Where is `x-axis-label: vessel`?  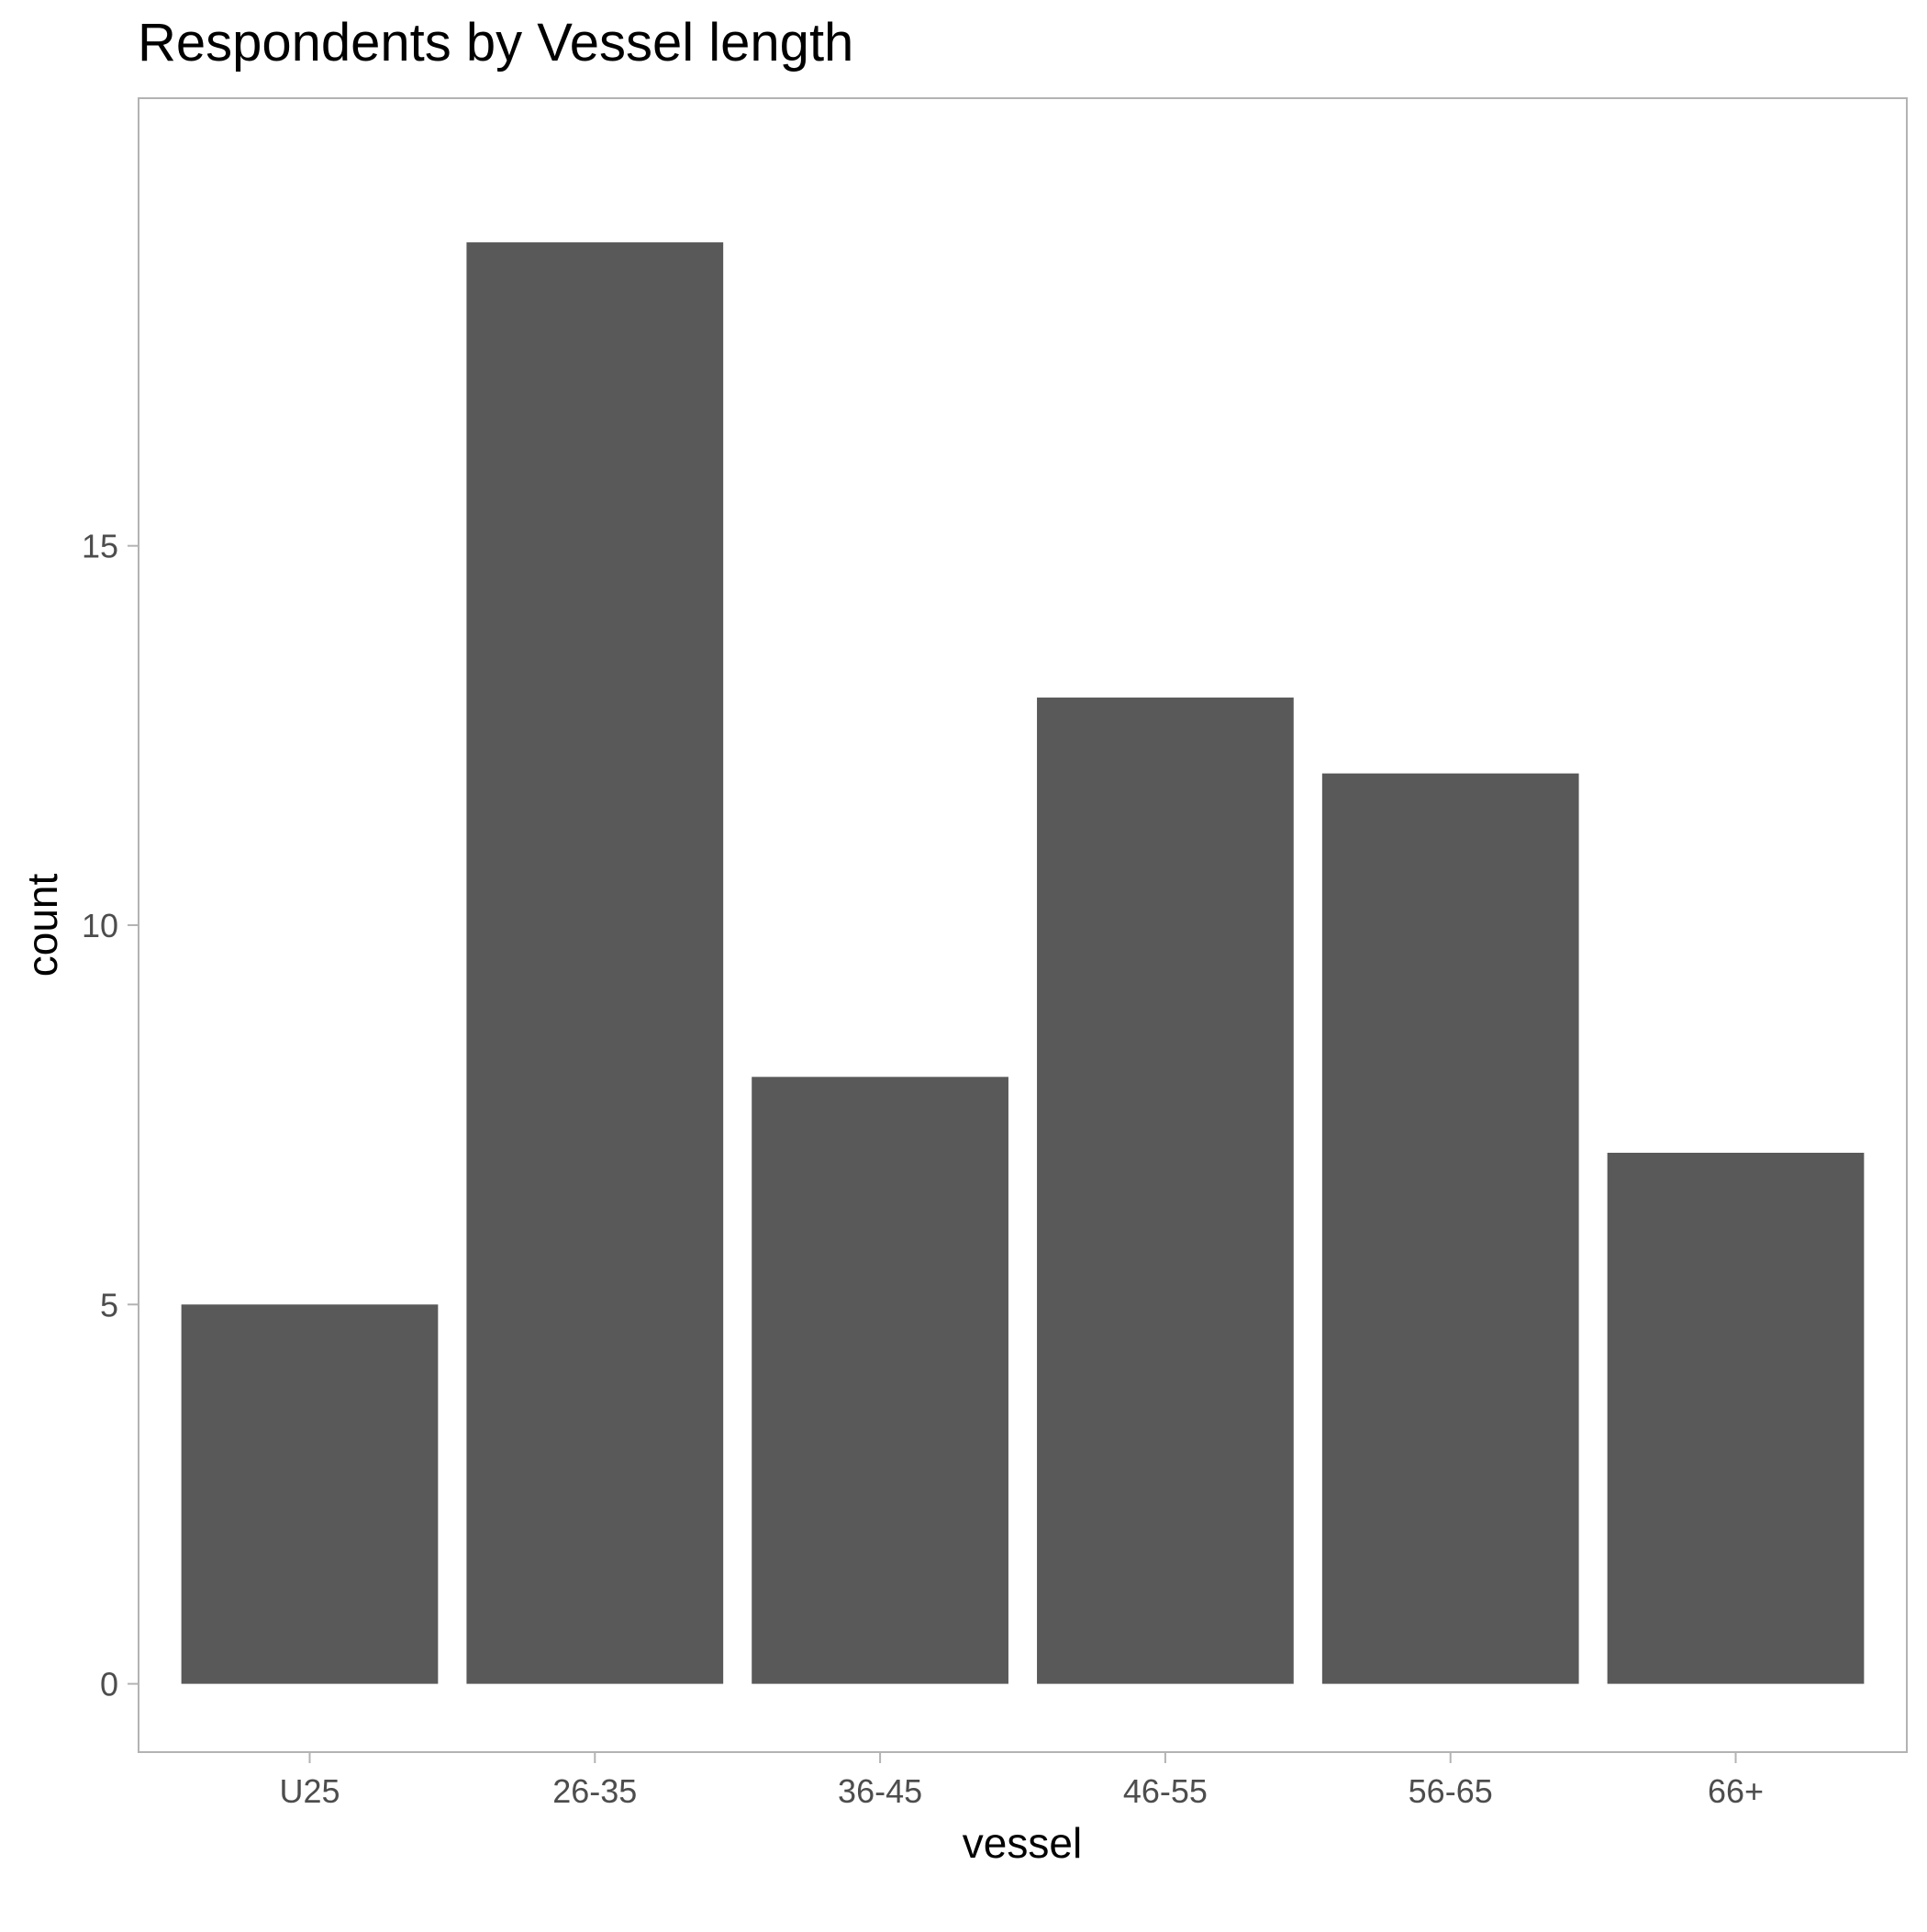
x-axis-label: vessel is located at coordinates (1022, 1843).